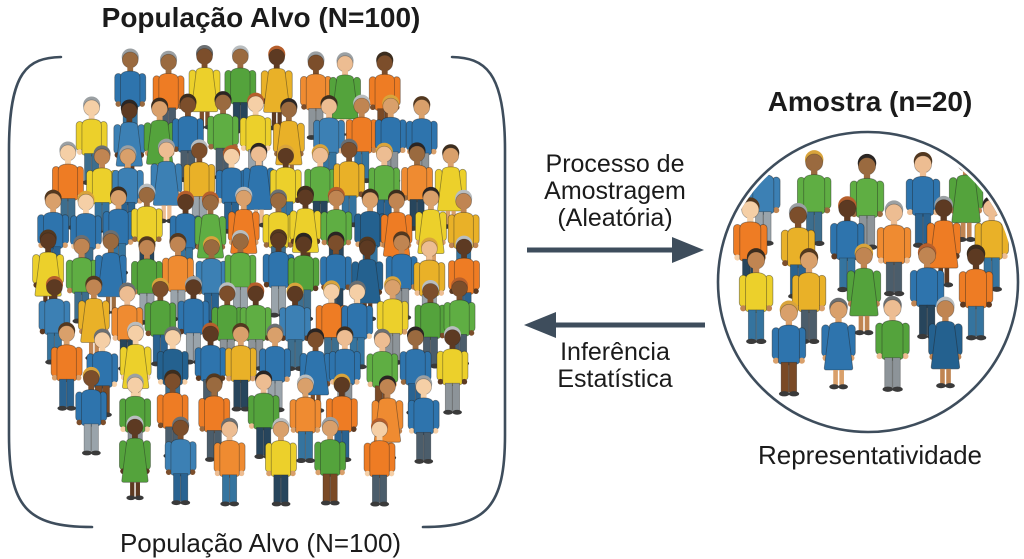 This screenshot has height=559, width=1024. I want to click on statistical-inference-line: Estatística, so click(615, 379).